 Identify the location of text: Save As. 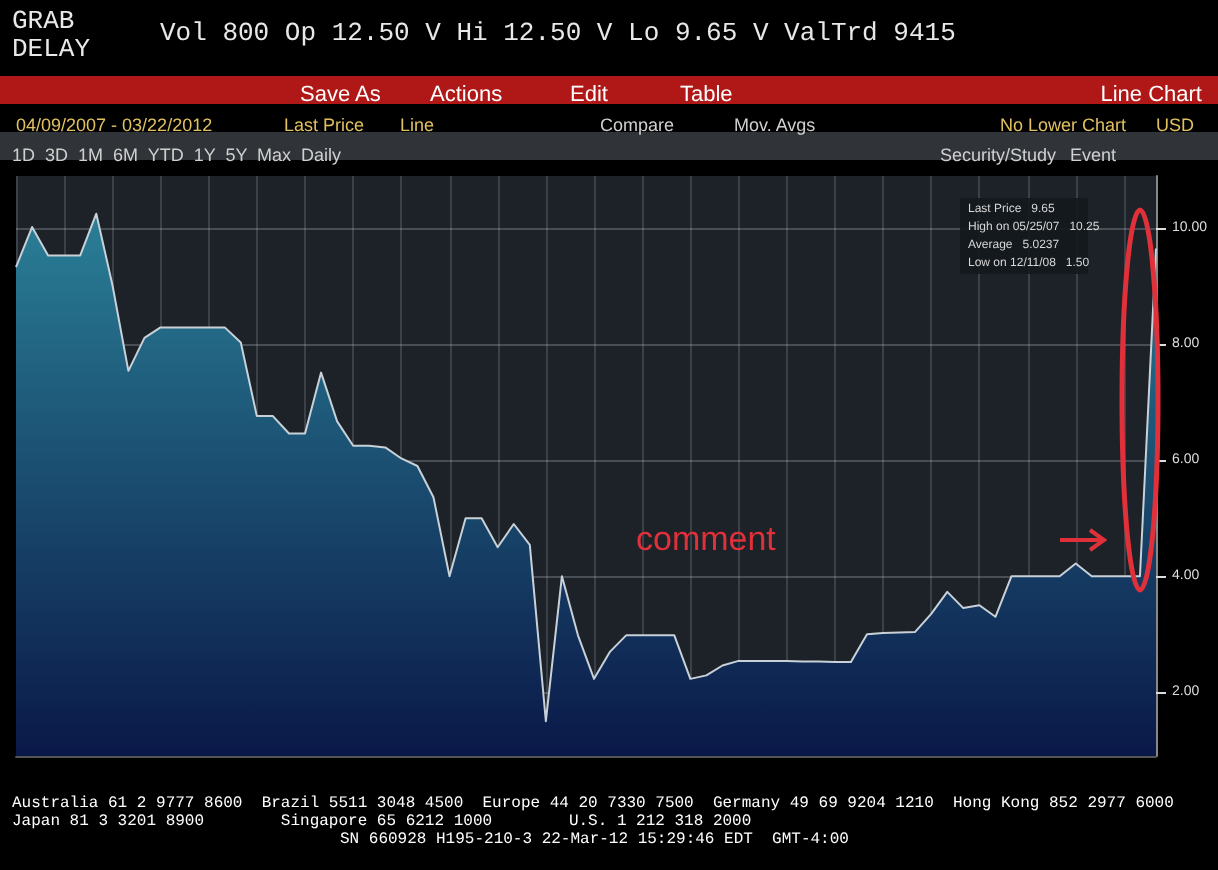
(341, 95).